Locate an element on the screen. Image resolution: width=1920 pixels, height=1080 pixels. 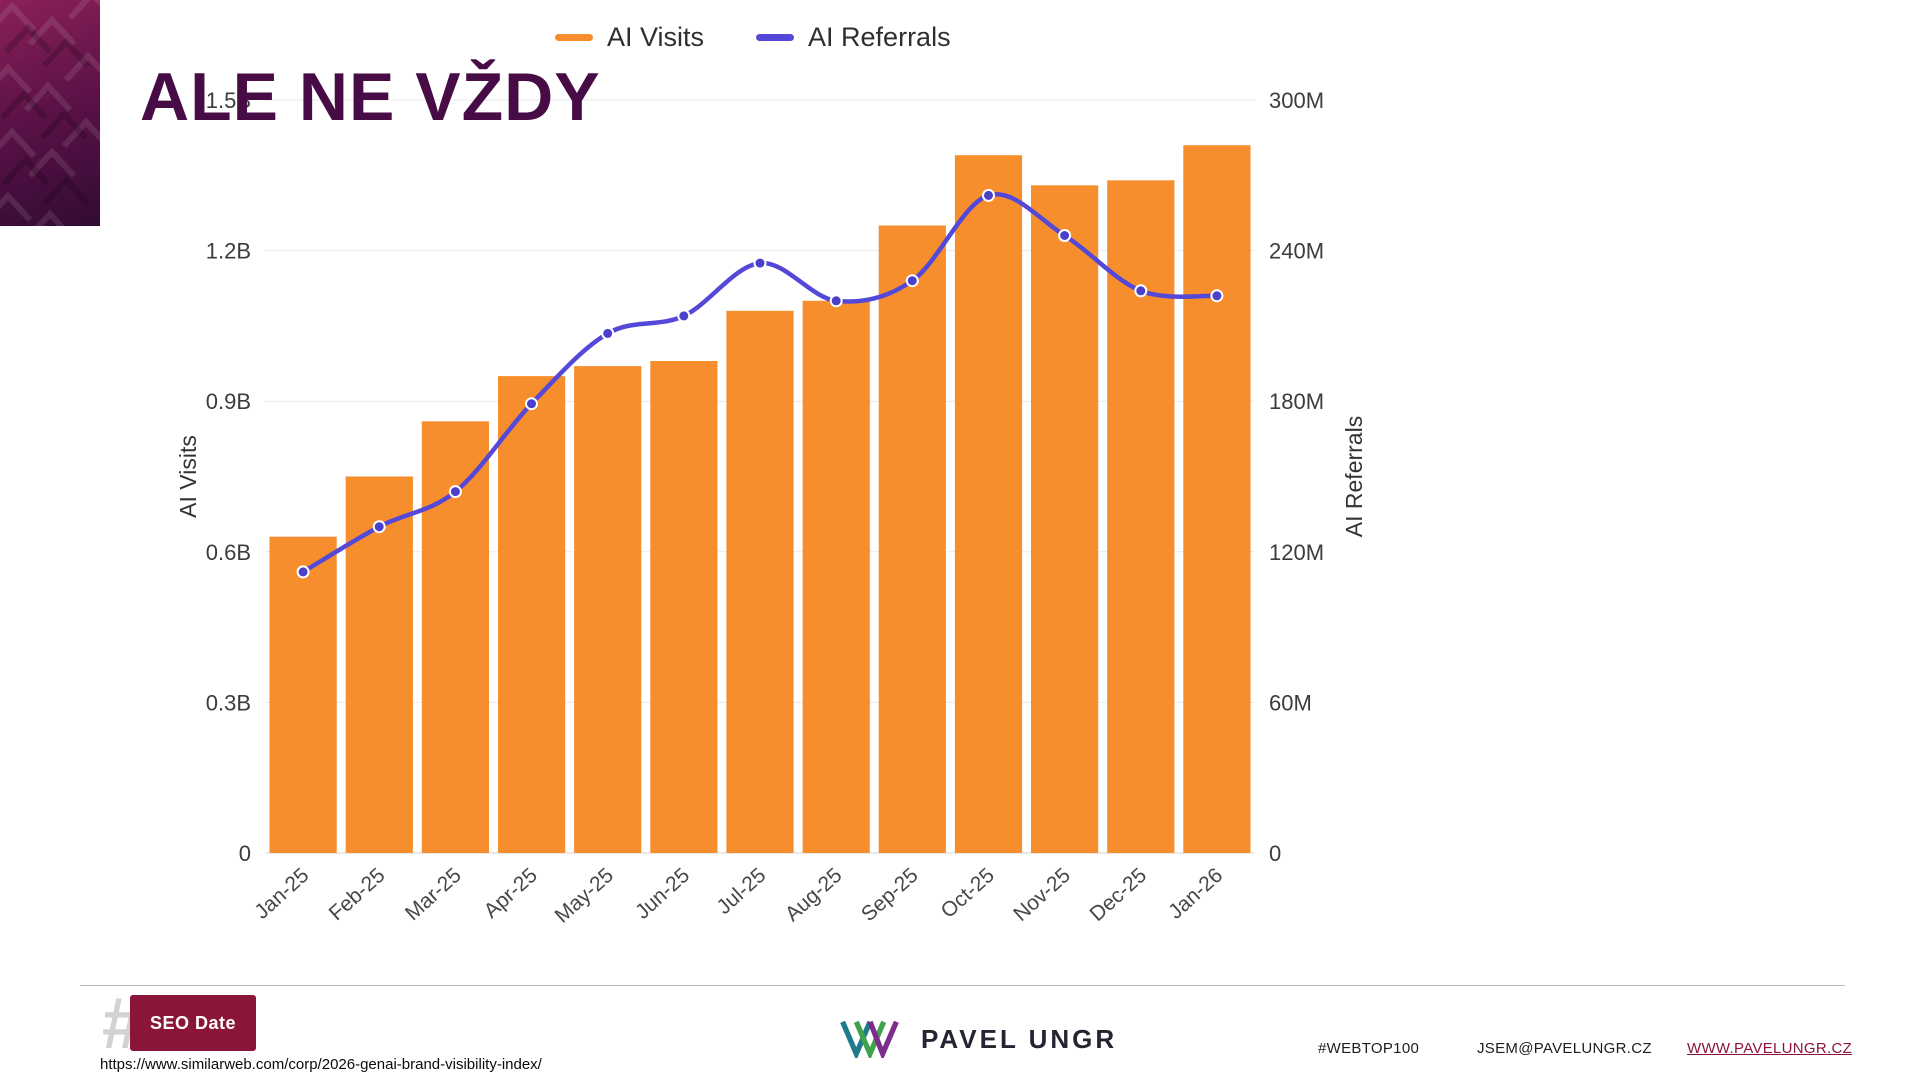
left-axis-tick-label: 0.9B is located at coordinates (228, 401).